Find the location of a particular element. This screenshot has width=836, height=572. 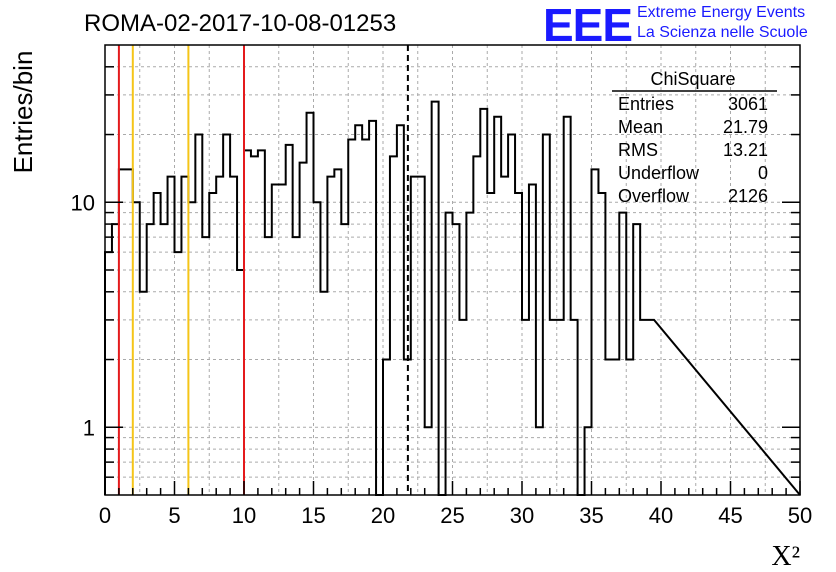

stats-value: 2126 is located at coordinates (748, 196).